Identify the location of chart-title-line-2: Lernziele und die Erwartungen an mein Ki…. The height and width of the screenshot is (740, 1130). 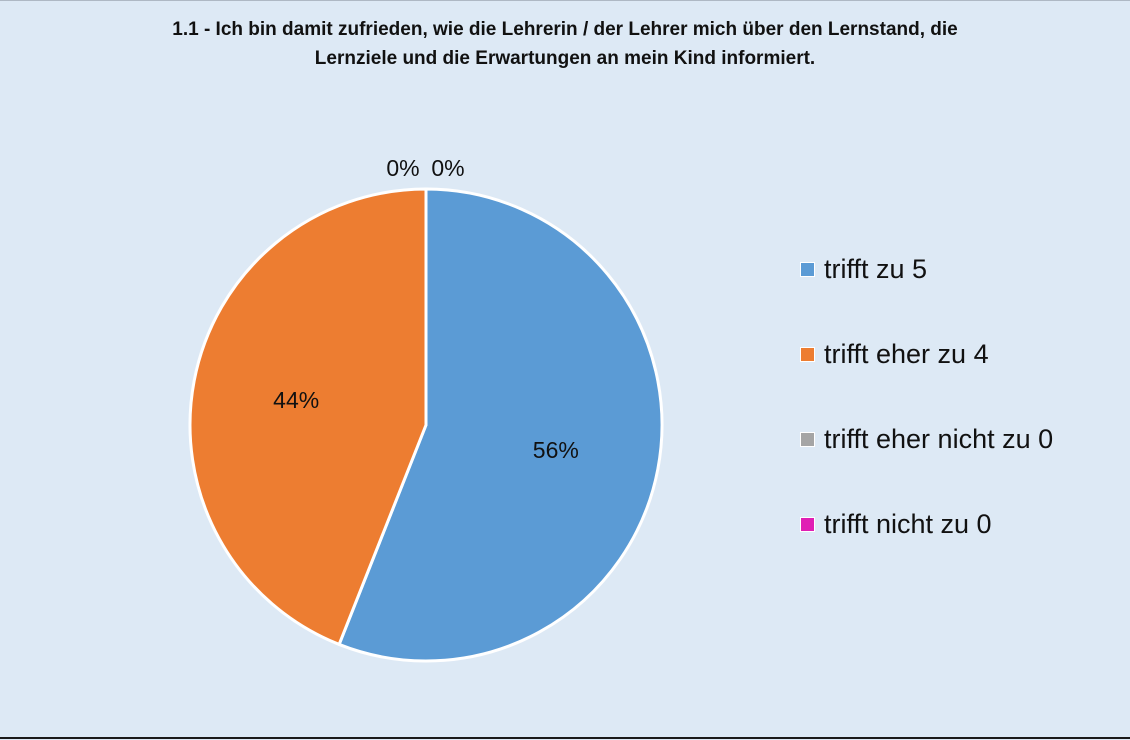
(565, 58).